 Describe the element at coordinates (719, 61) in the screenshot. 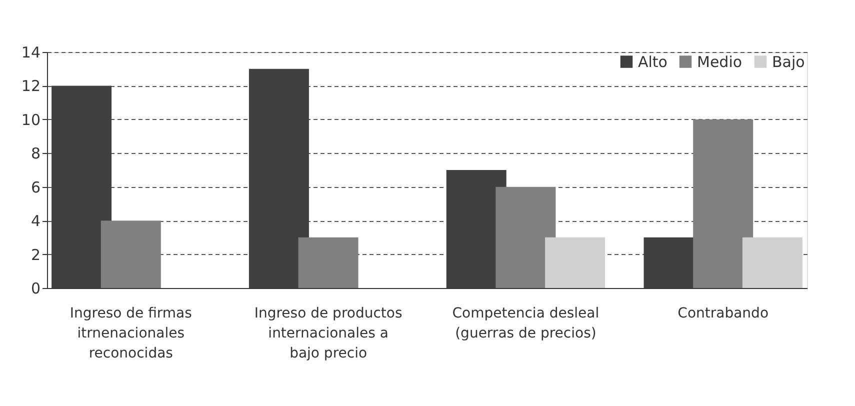

I see `legend-label: Medio` at that location.